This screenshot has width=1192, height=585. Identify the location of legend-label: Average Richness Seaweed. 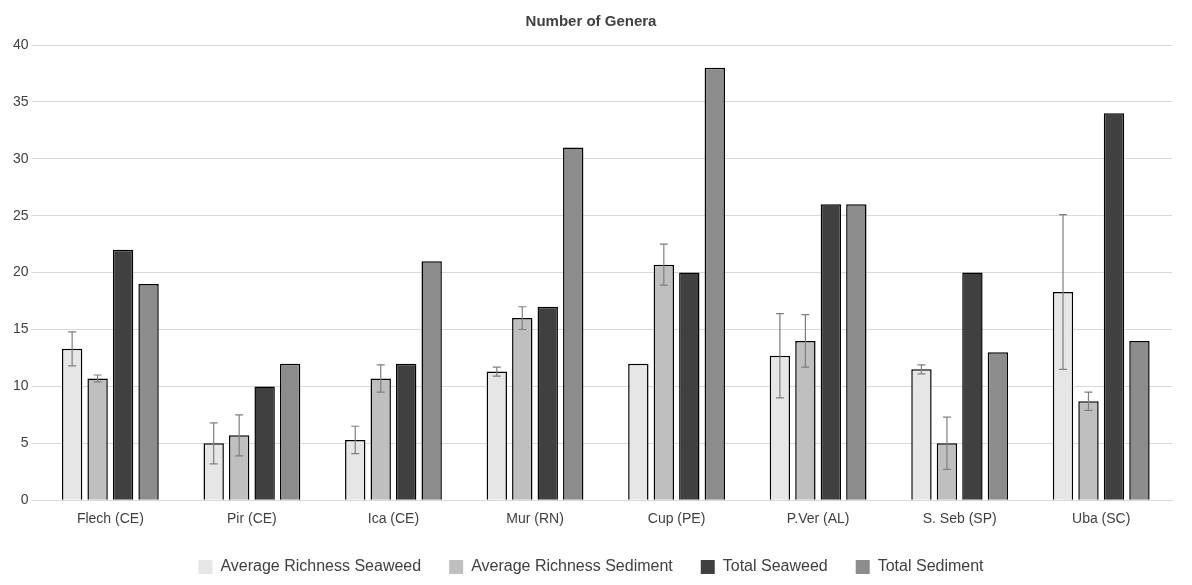
(321, 566).